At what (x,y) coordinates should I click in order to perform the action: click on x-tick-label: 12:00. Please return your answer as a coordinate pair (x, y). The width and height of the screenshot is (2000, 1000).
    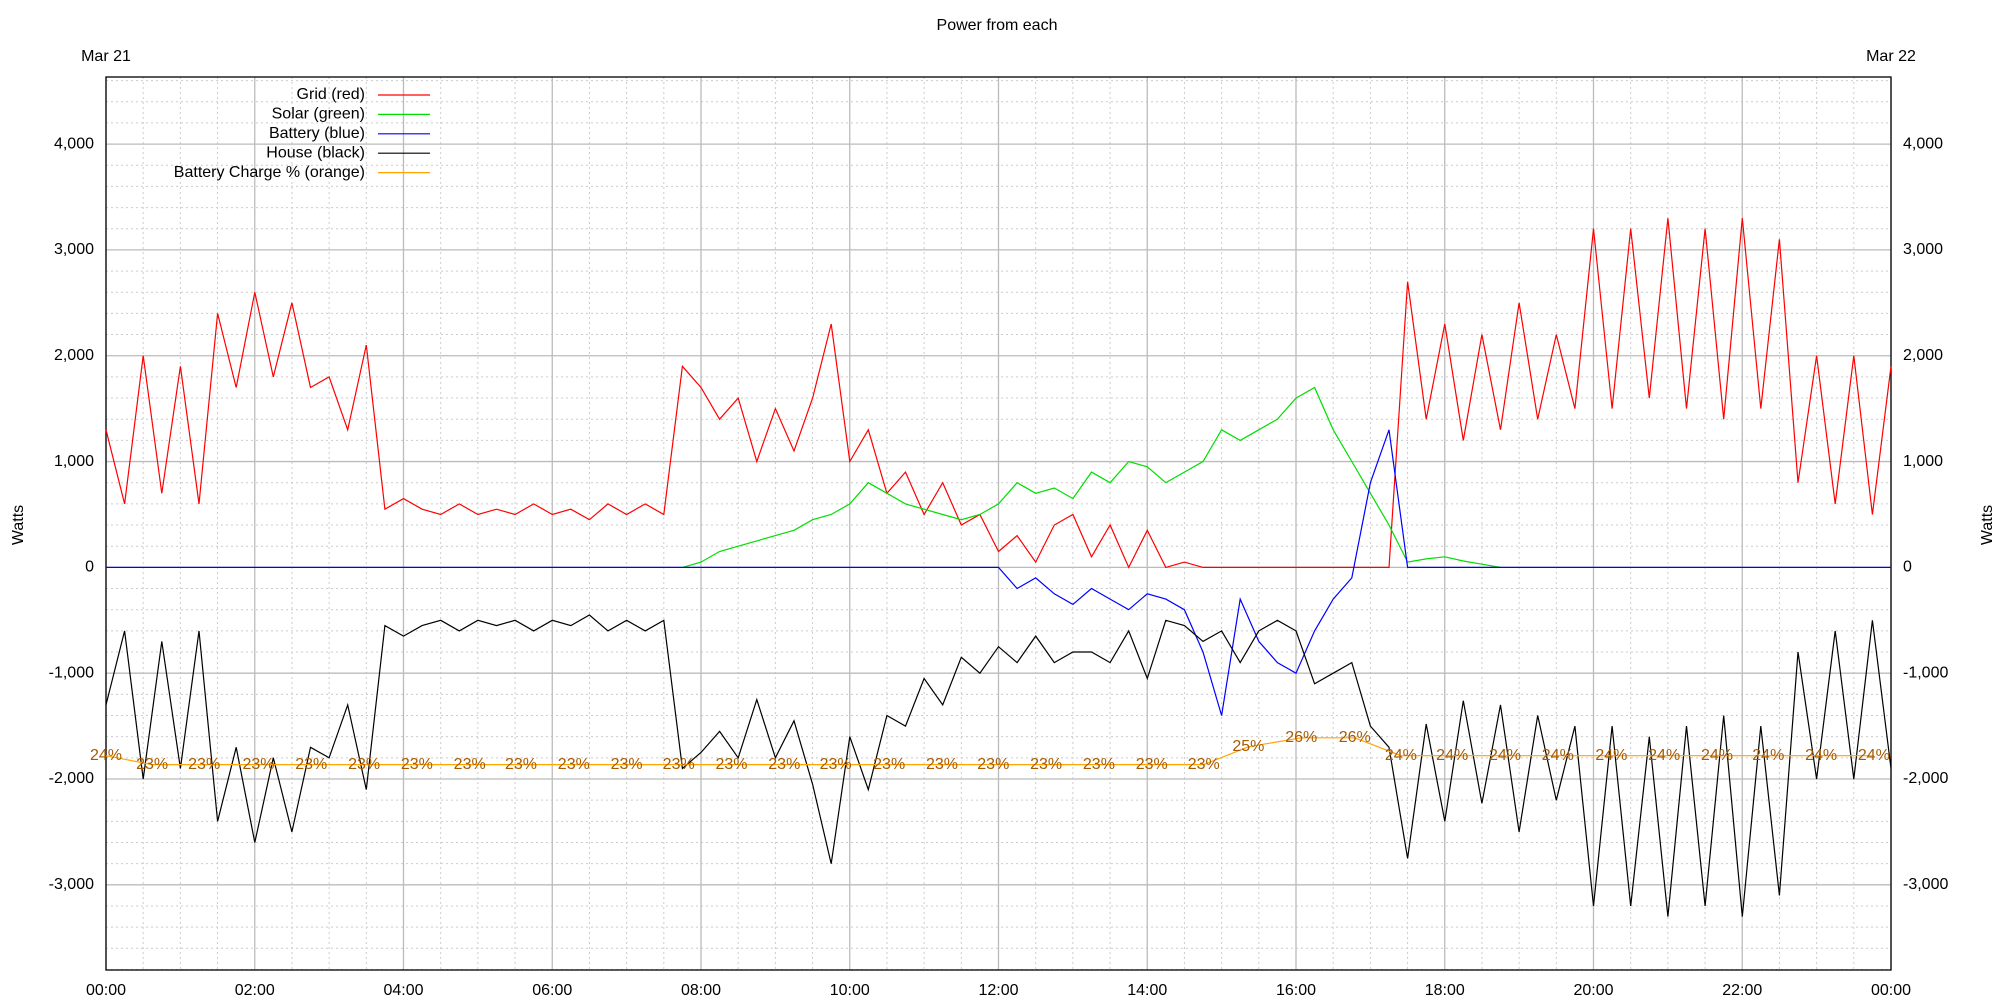
    Looking at the image, I should click on (998, 990).